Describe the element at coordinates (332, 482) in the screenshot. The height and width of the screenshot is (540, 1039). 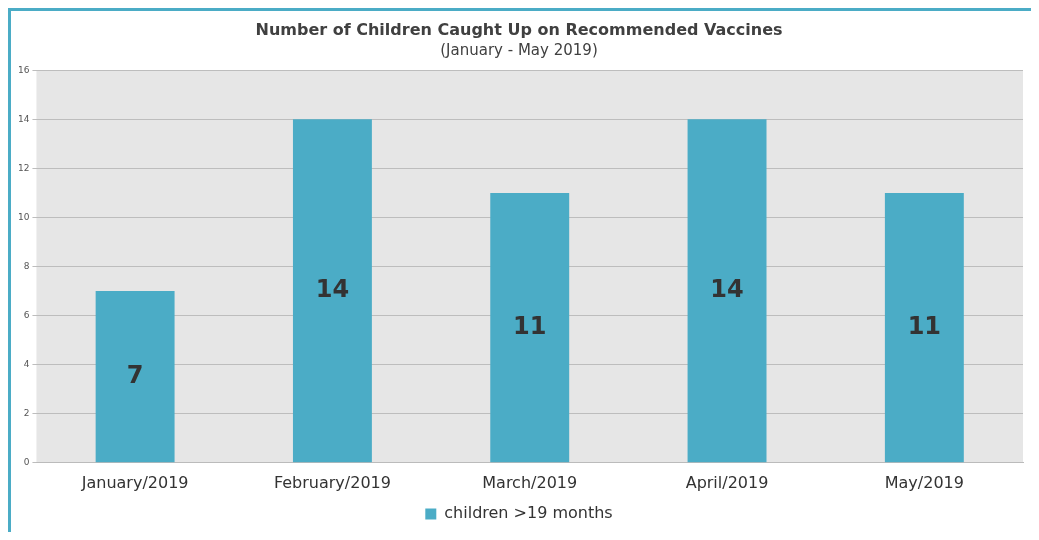
I see `x-tick-label: February/2019` at that location.